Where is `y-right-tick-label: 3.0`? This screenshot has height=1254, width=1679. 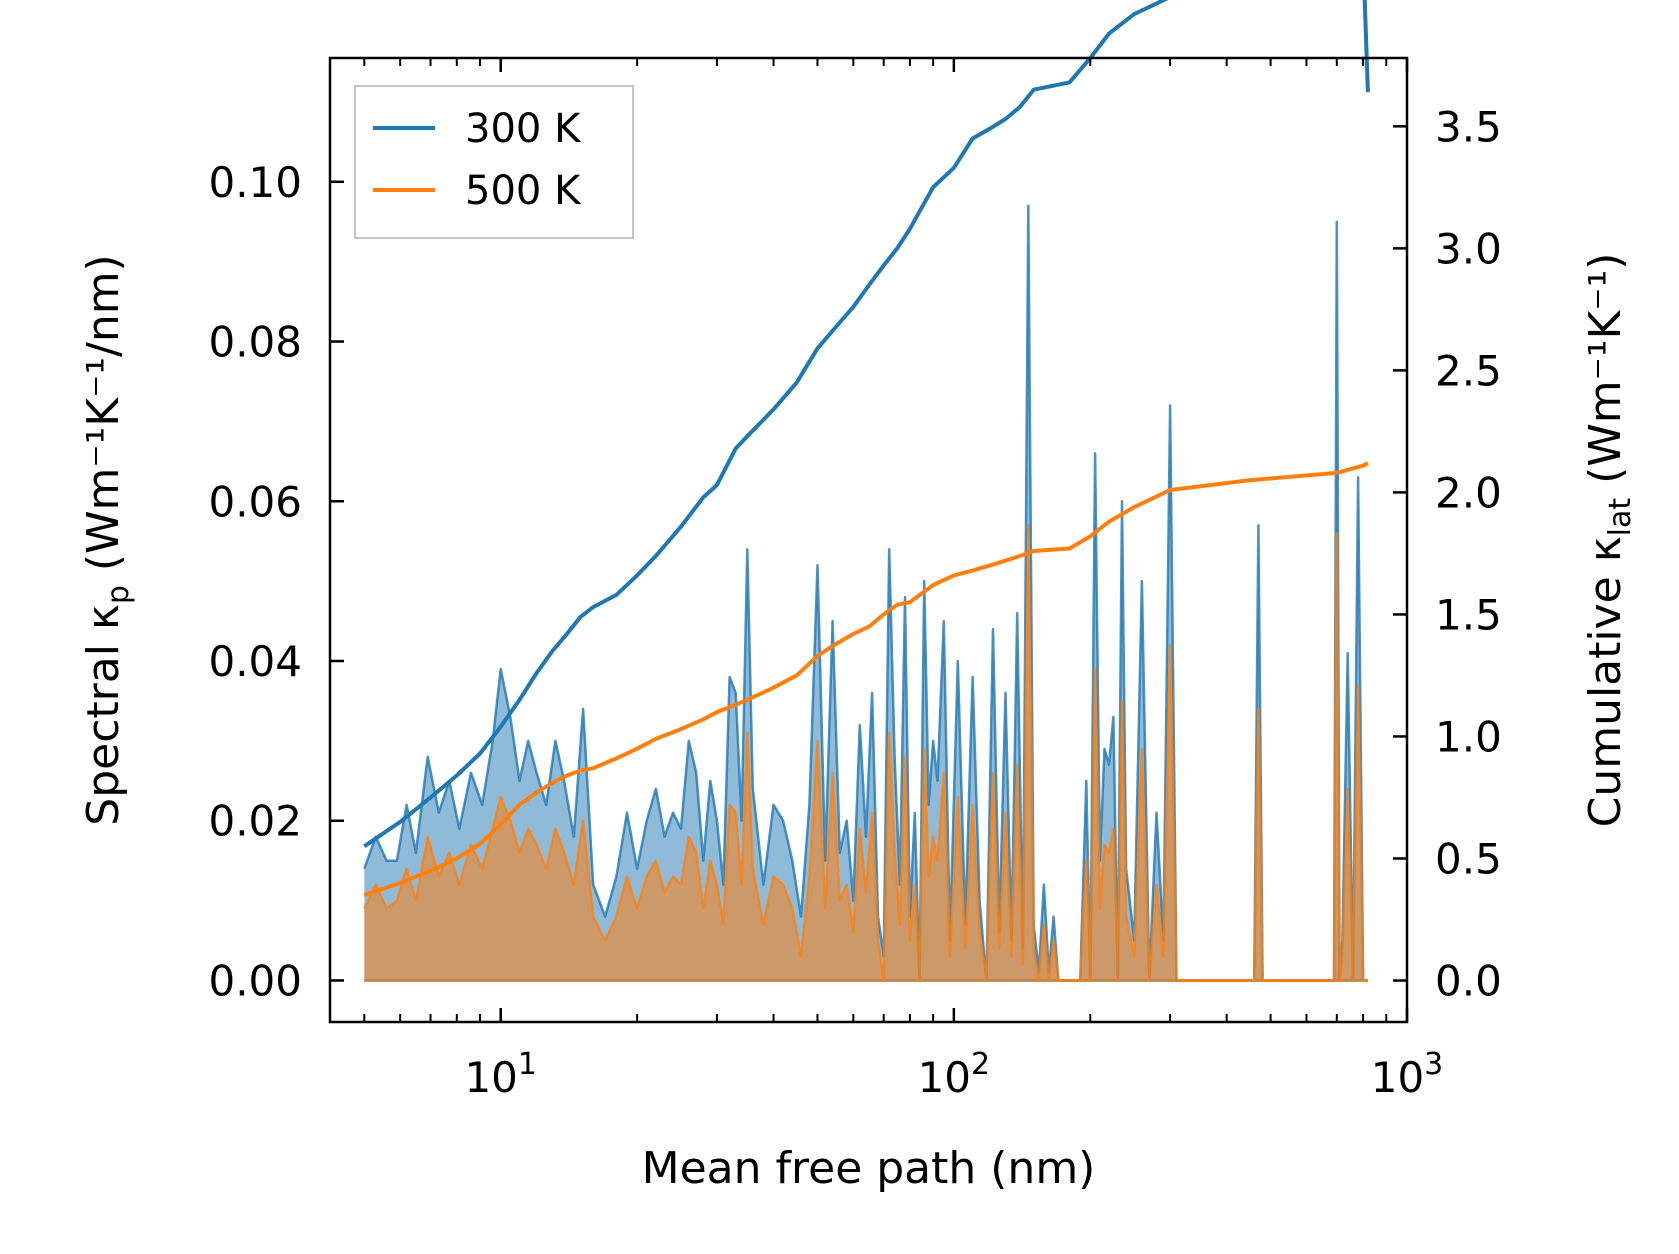 y-right-tick-label: 3.0 is located at coordinates (1468, 248).